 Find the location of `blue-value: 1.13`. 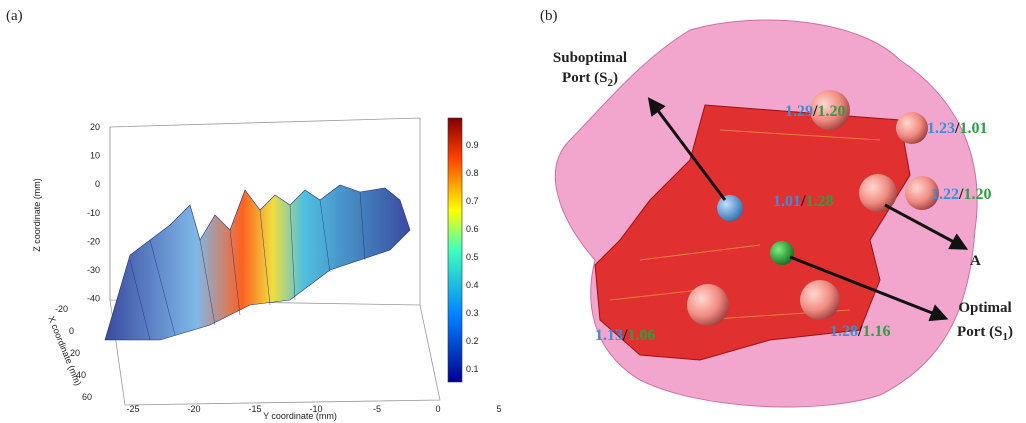

blue-value: 1.13 is located at coordinates (609, 335).